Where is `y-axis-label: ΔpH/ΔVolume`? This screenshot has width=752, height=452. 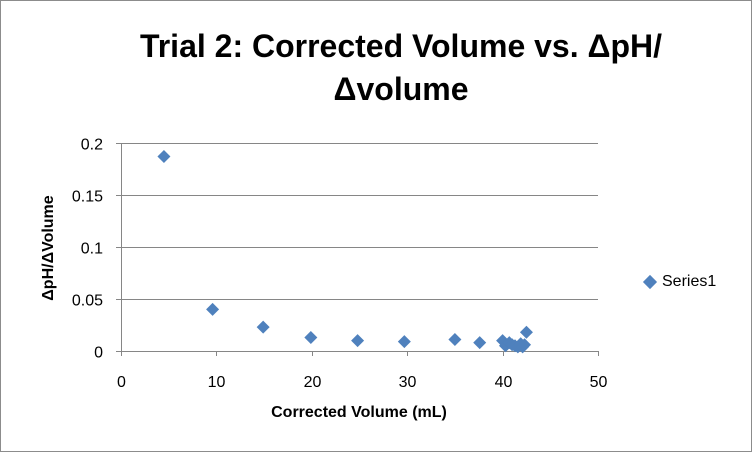 y-axis-label: ΔpH/ΔVolume is located at coordinates (48, 247).